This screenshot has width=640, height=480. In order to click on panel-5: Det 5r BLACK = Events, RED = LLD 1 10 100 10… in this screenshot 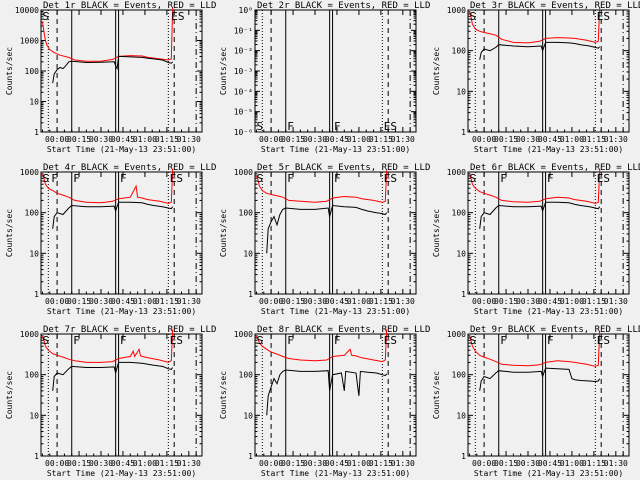, I will do `click(324, 239)`.